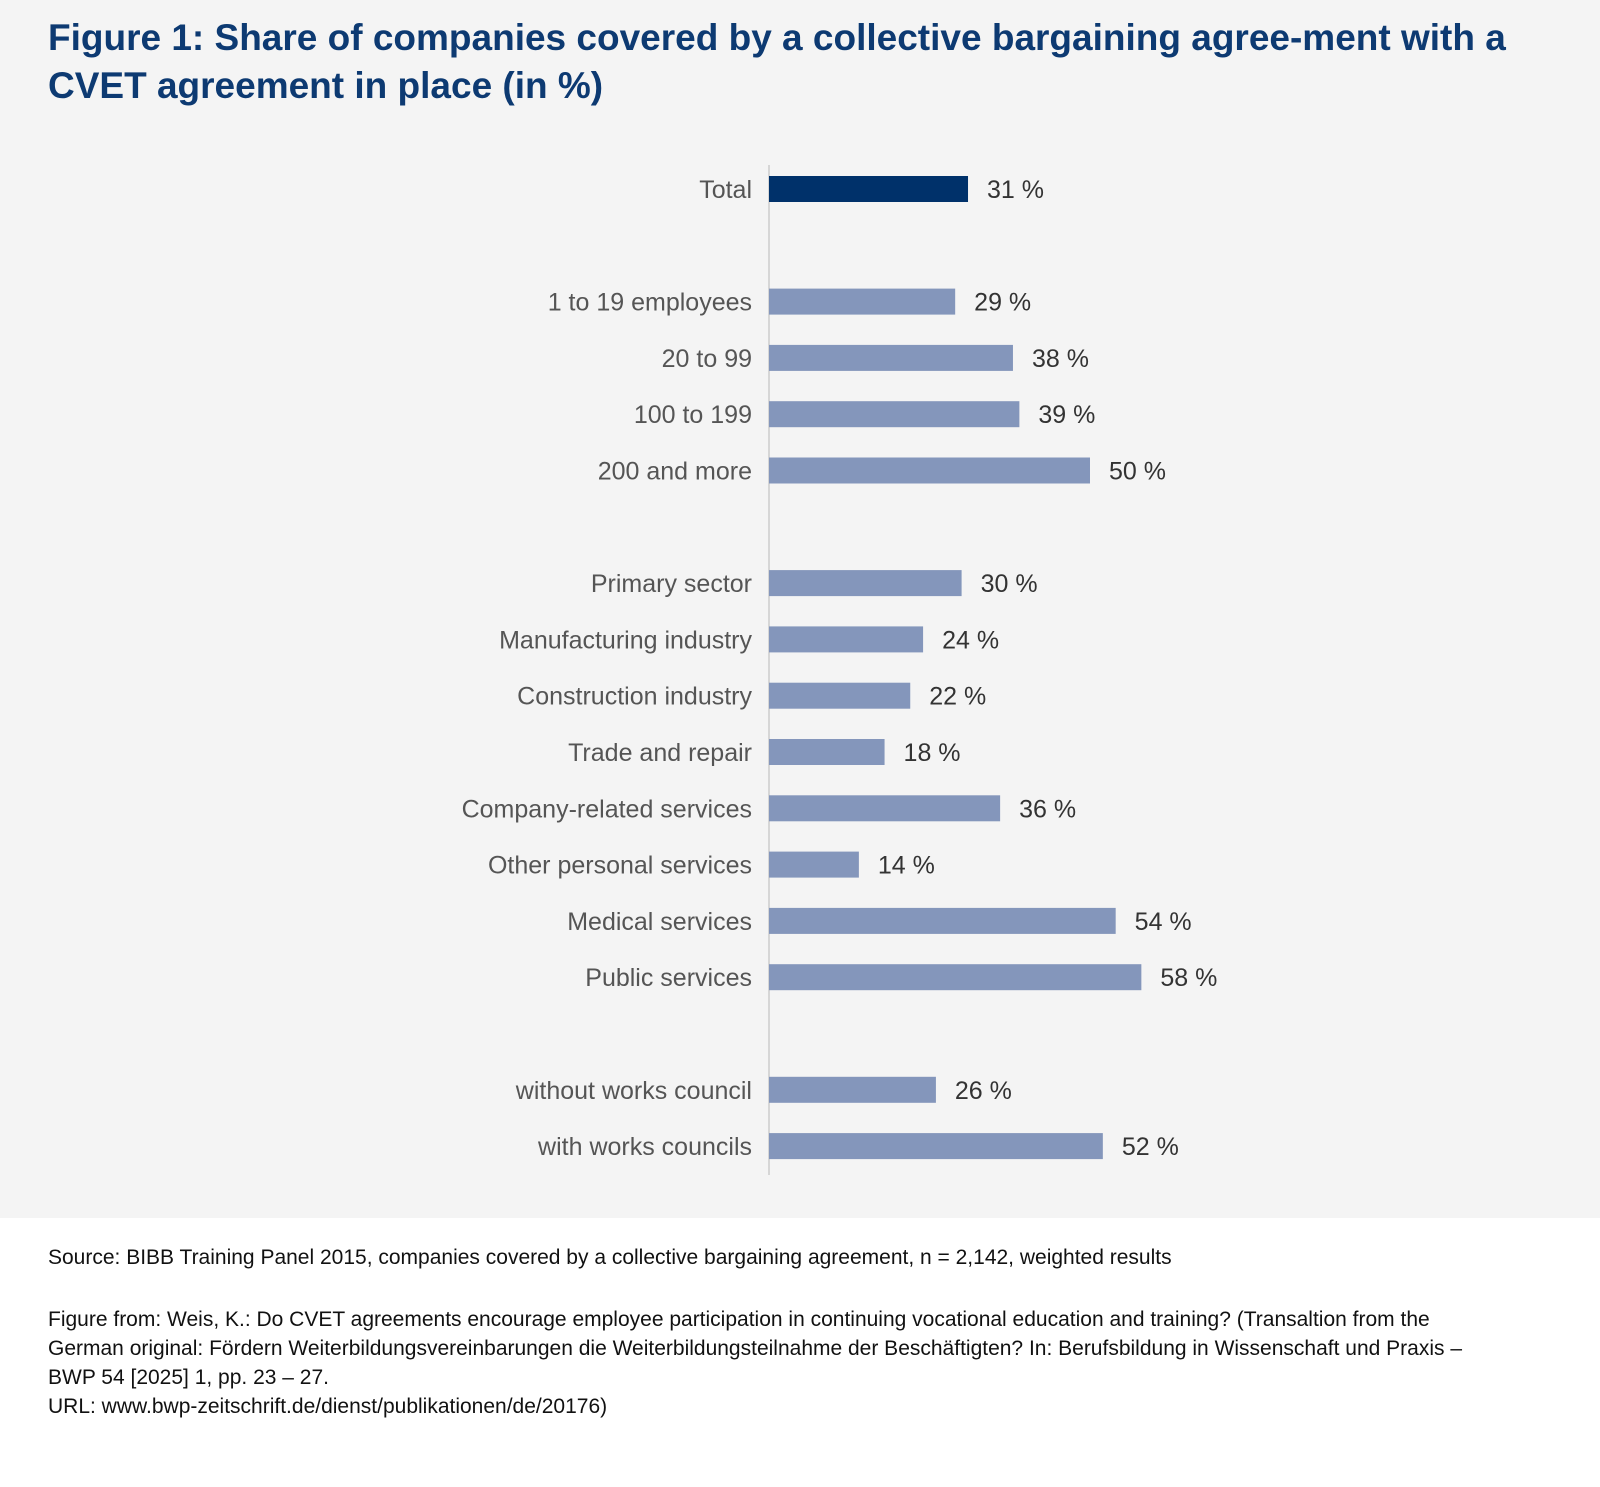  I want to click on category-label: 200 and more, so click(675, 472).